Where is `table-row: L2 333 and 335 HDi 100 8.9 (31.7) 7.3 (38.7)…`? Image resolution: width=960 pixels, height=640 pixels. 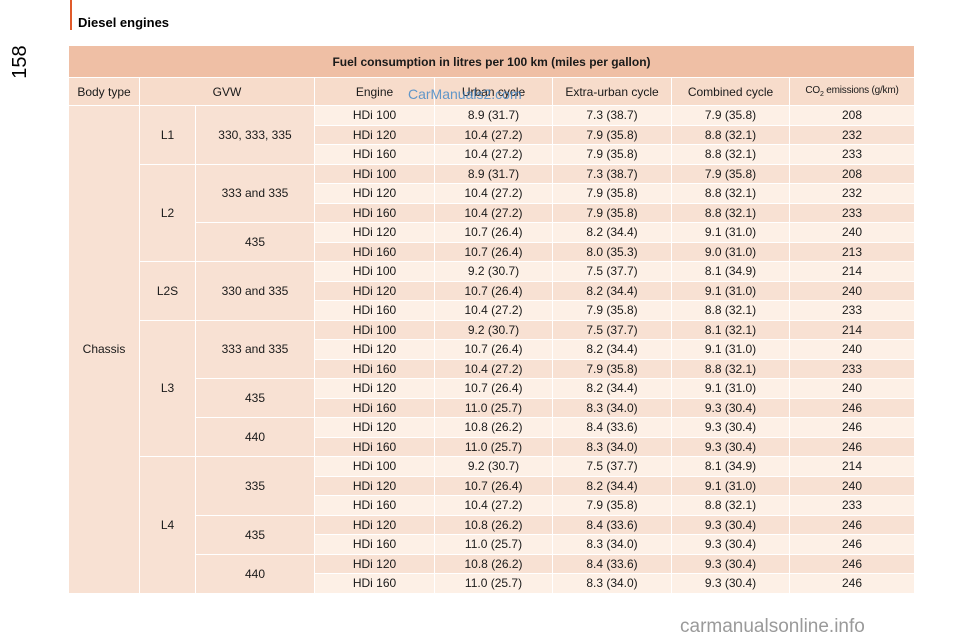
table-row: L2 333 and 335 HDi 100 8.9 (31.7) 7.3 (38.7)… is located at coordinates (491, 212).